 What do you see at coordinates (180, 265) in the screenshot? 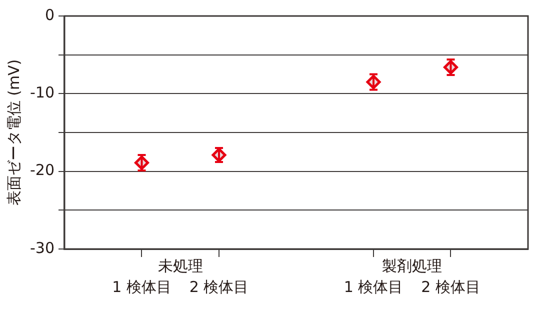
I see `text: 未処理` at bounding box center [180, 265].